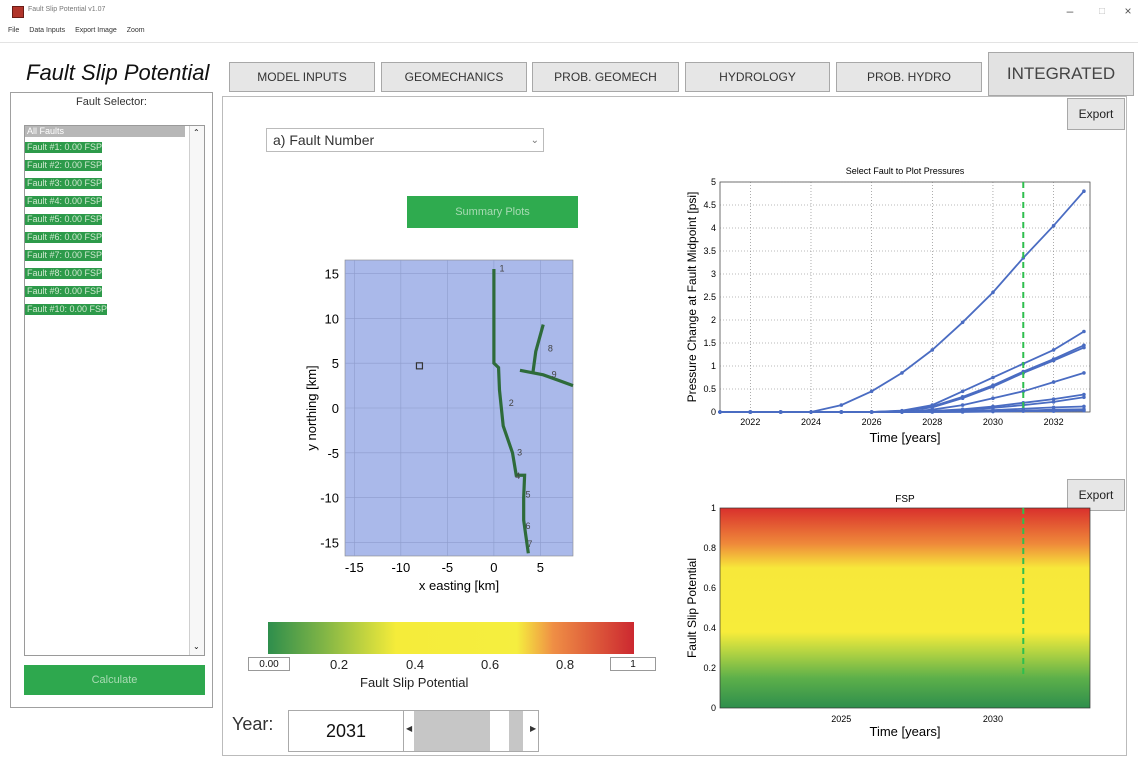  Describe the element at coordinates (905, 608) in the screenshot. I see `fsp-plot-border` at that location.